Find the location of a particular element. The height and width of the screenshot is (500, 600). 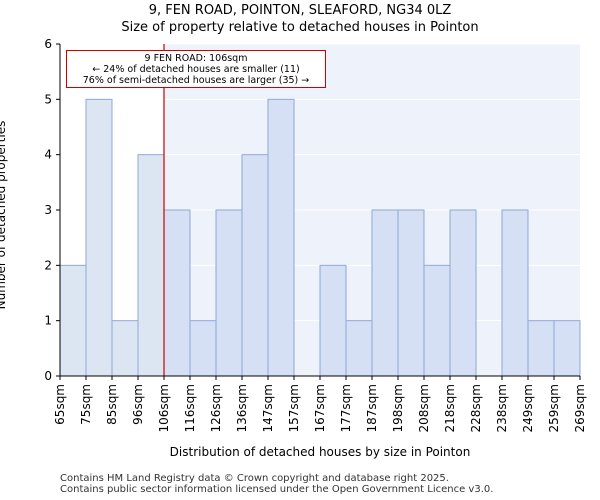

y-tick-label: 4 is located at coordinates (48, 155).